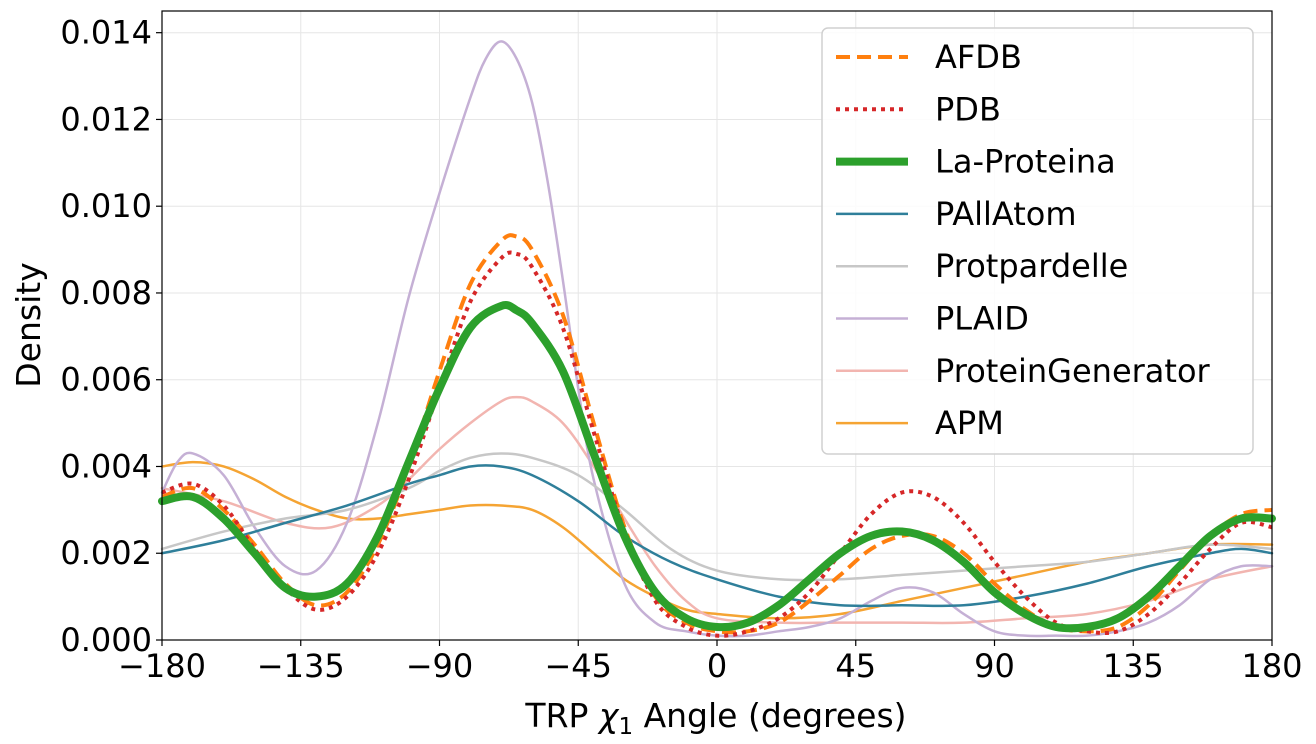 The image size is (1316, 744). I want to click on x-tick-label: −45, so click(578, 666).